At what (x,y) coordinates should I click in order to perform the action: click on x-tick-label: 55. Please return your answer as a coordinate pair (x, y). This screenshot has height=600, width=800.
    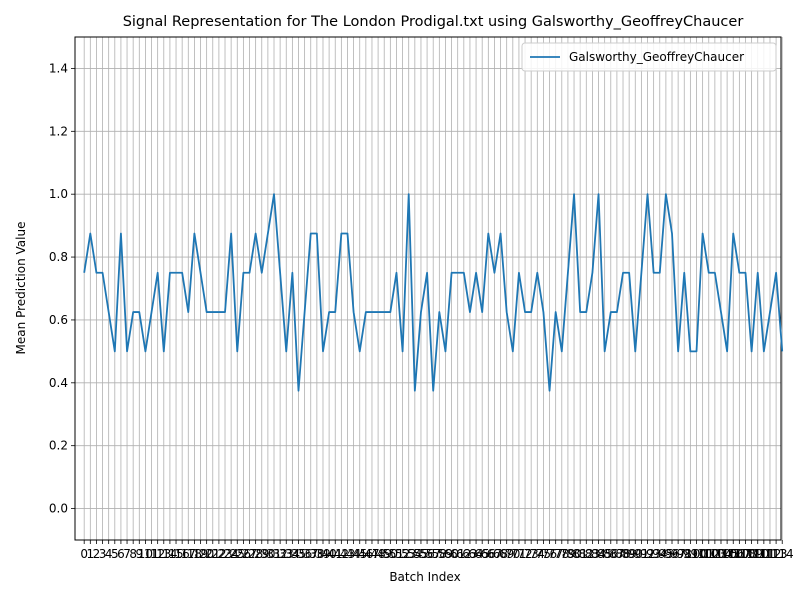
    Looking at the image, I should click on (420, 554).